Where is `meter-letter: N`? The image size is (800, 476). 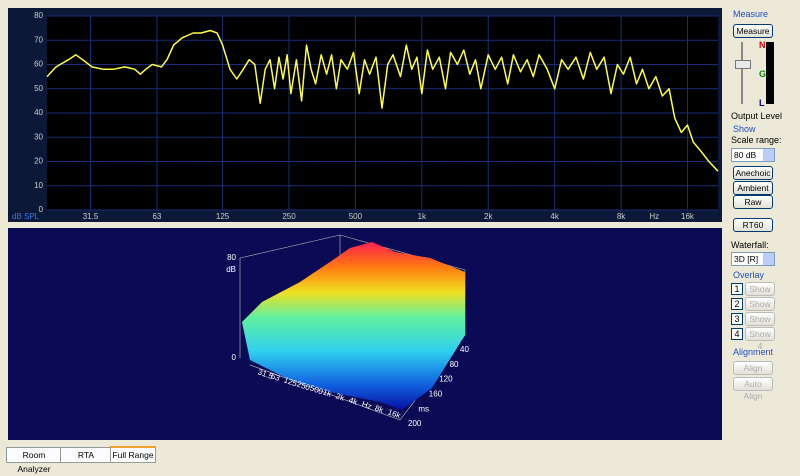
meter-letter: N is located at coordinates (762, 45).